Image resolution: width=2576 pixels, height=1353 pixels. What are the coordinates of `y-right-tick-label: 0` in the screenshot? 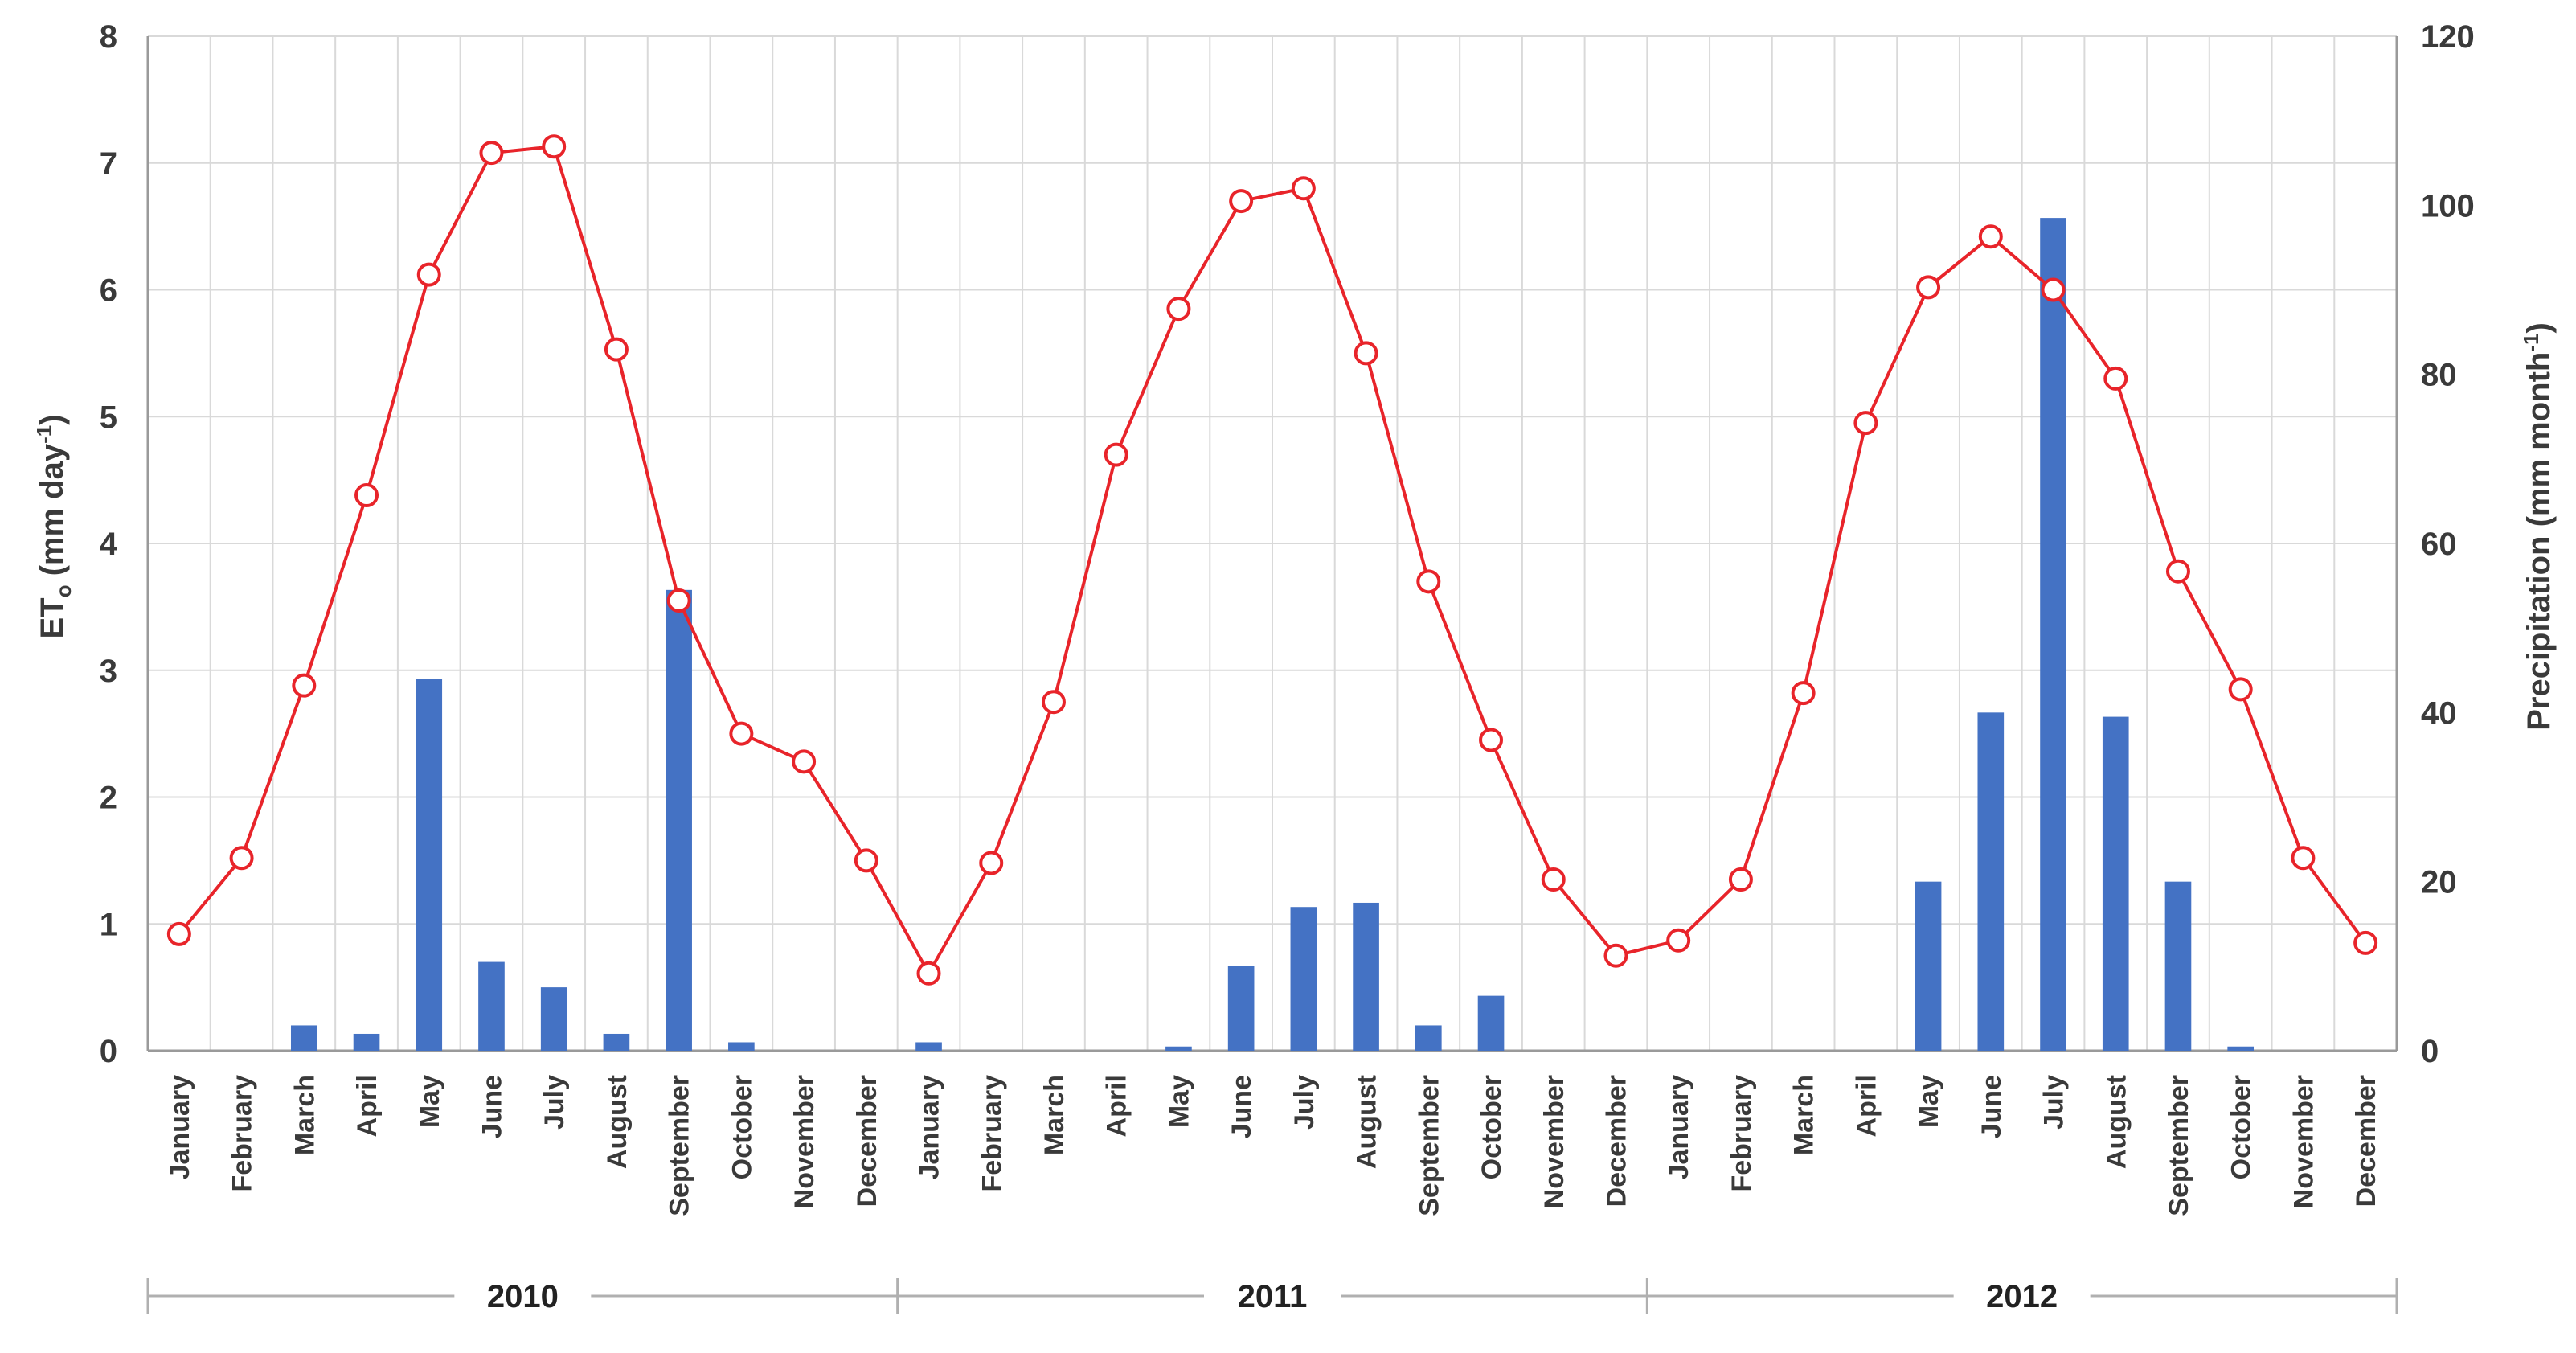 It's located at (2430, 1051).